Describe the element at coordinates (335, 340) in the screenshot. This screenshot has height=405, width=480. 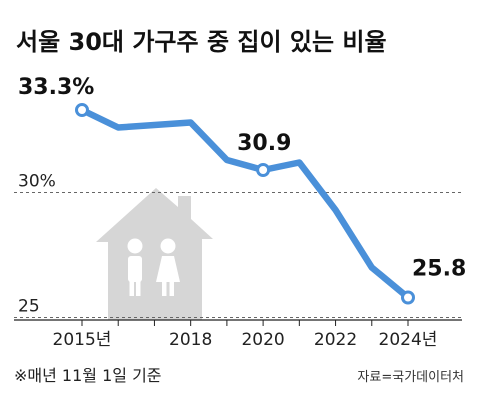
I see `x-tick-label: 2022` at that location.